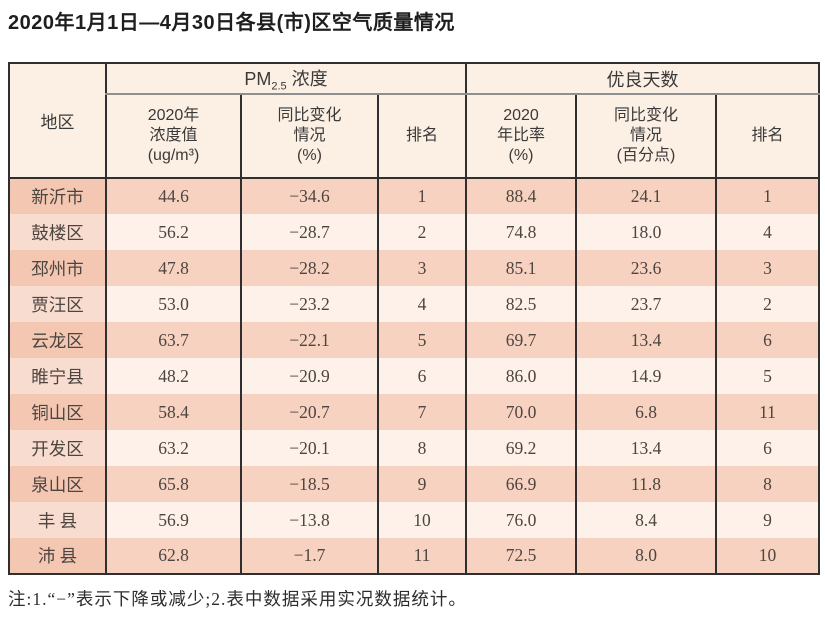  I want to click on pm-value-cell: 44.6, so click(173, 196).